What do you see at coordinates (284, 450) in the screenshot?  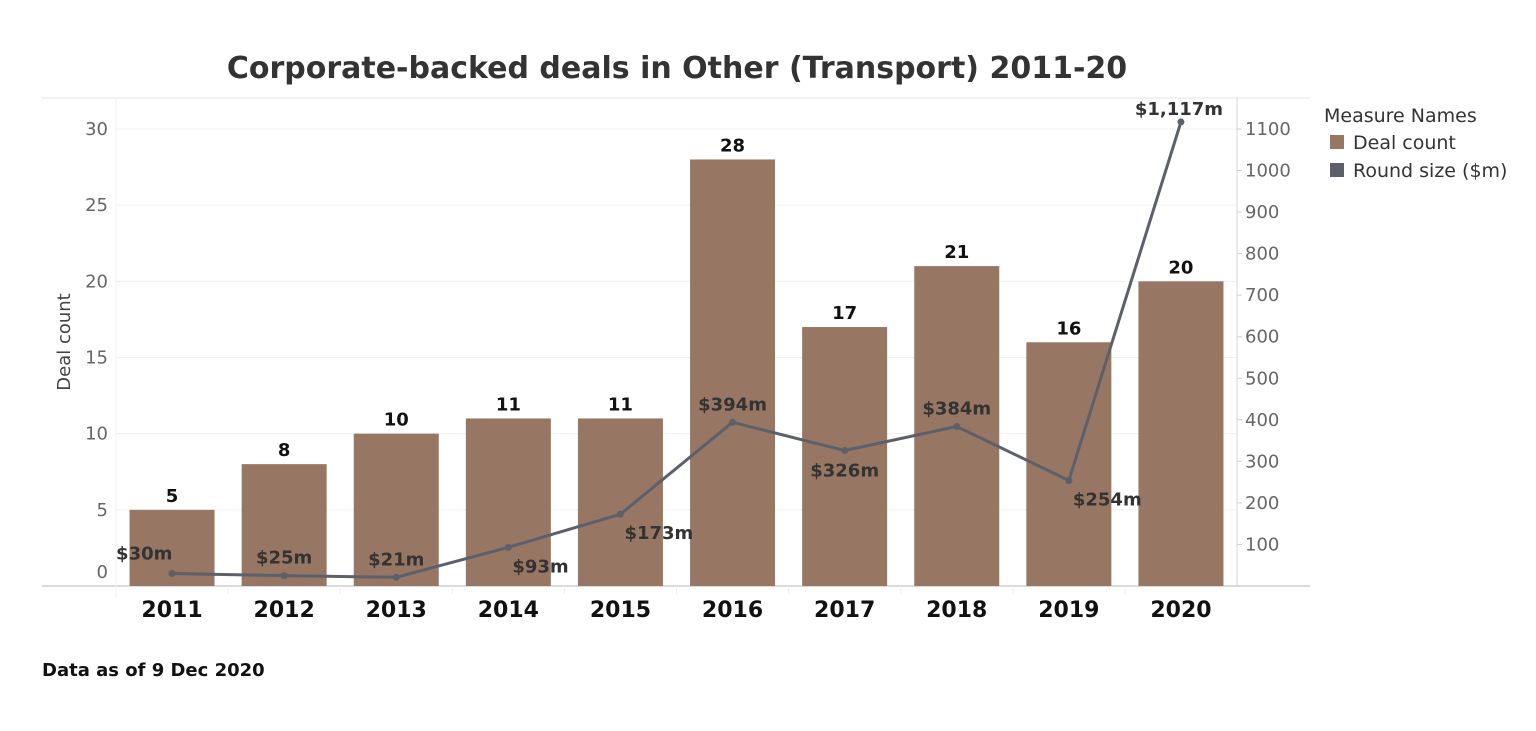 I see `bar-value-label: 8` at bounding box center [284, 450].